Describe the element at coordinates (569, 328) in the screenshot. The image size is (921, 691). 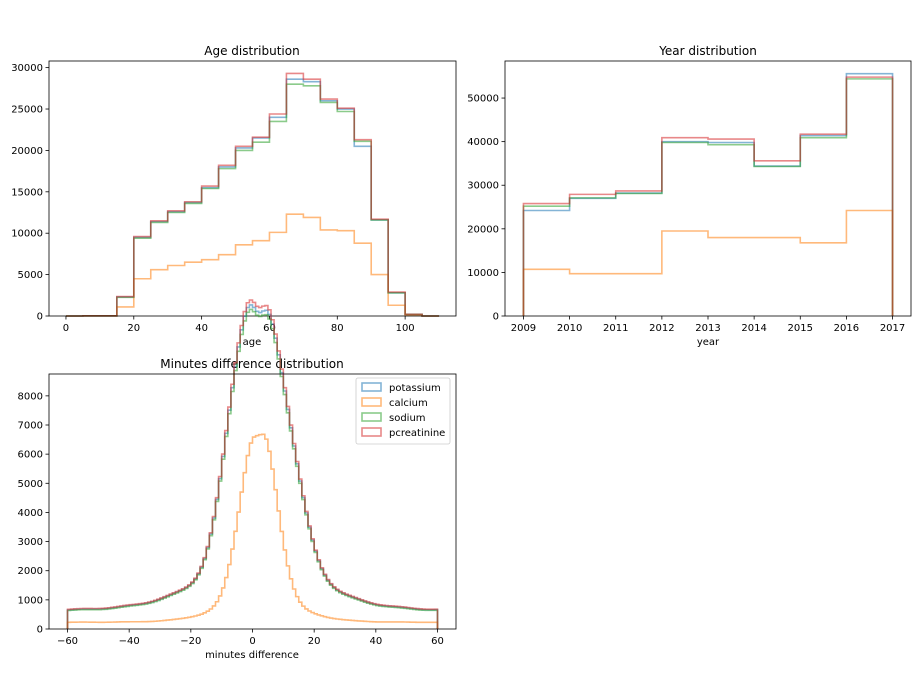
I see `year-x-tick-label: 2010` at that location.